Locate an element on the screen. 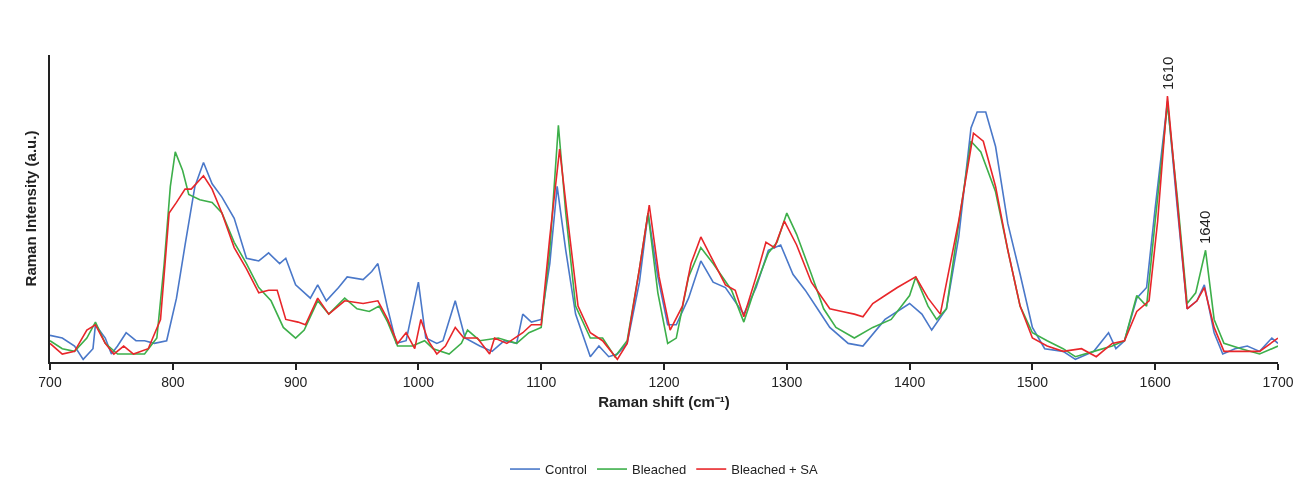  x-tick-label: 1400 is located at coordinates (910, 381).